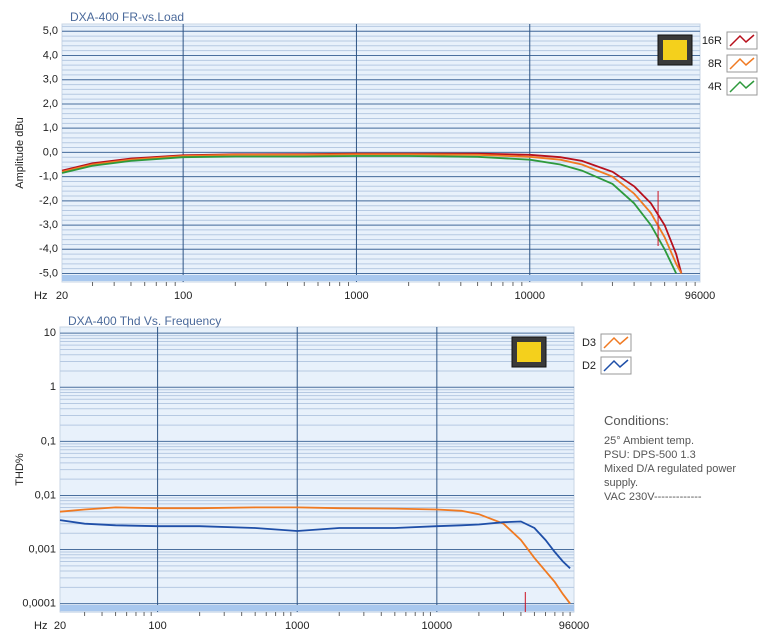 The image size is (768, 644). I want to click on condition: 25° Ambient temp., so click(649, 441).